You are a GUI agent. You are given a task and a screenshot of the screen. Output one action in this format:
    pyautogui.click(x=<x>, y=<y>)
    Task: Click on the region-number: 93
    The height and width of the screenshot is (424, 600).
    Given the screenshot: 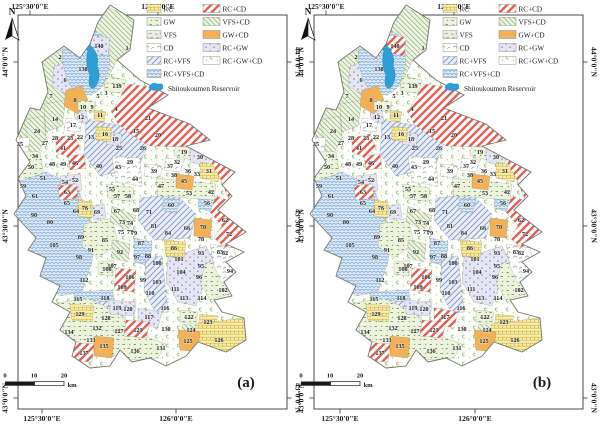 What is the action you would take?
    pyautogui.click(x=497, y=253)
    